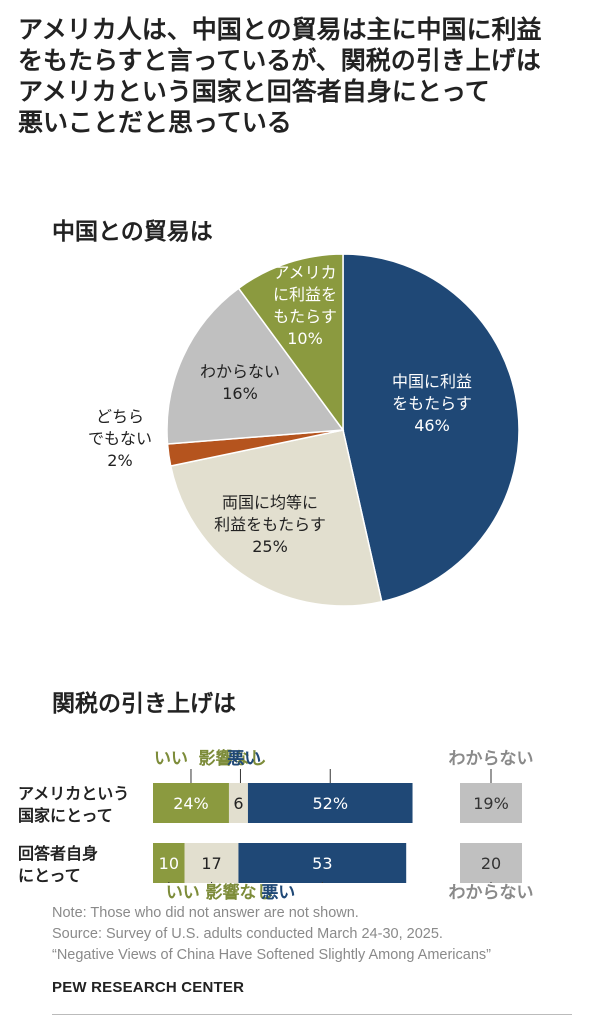 The width and height of the screenshot is (616, 1024). Describe the element at coordinates (65, 815) in the screenshot. I see `bar-category-label: 国家にとって` at that location.